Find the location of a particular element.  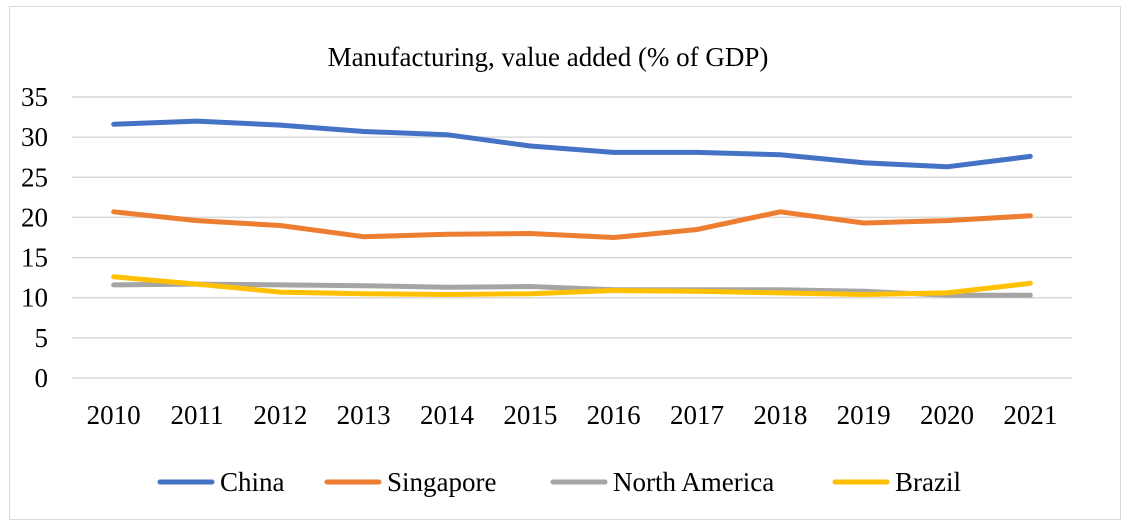

y-axis-ticks: 0 5 10 15 20 25 30 35 is located at coordinates (34, 237).